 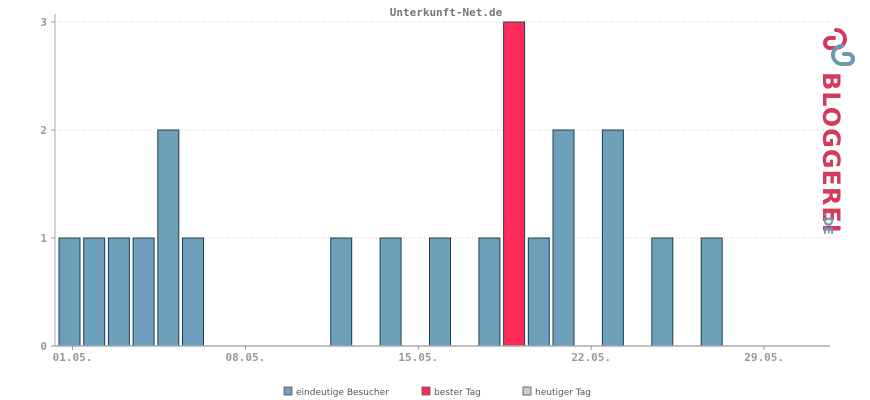 I want to click on bloggerei-logo: BLOGGEREI .DE, so click(x=836, y=131).